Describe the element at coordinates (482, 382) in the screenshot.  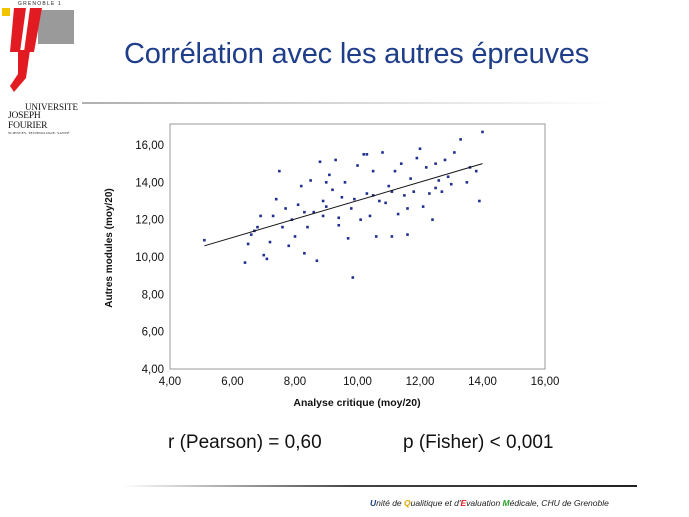
I see `x-tick-label: 14,00` at that location.